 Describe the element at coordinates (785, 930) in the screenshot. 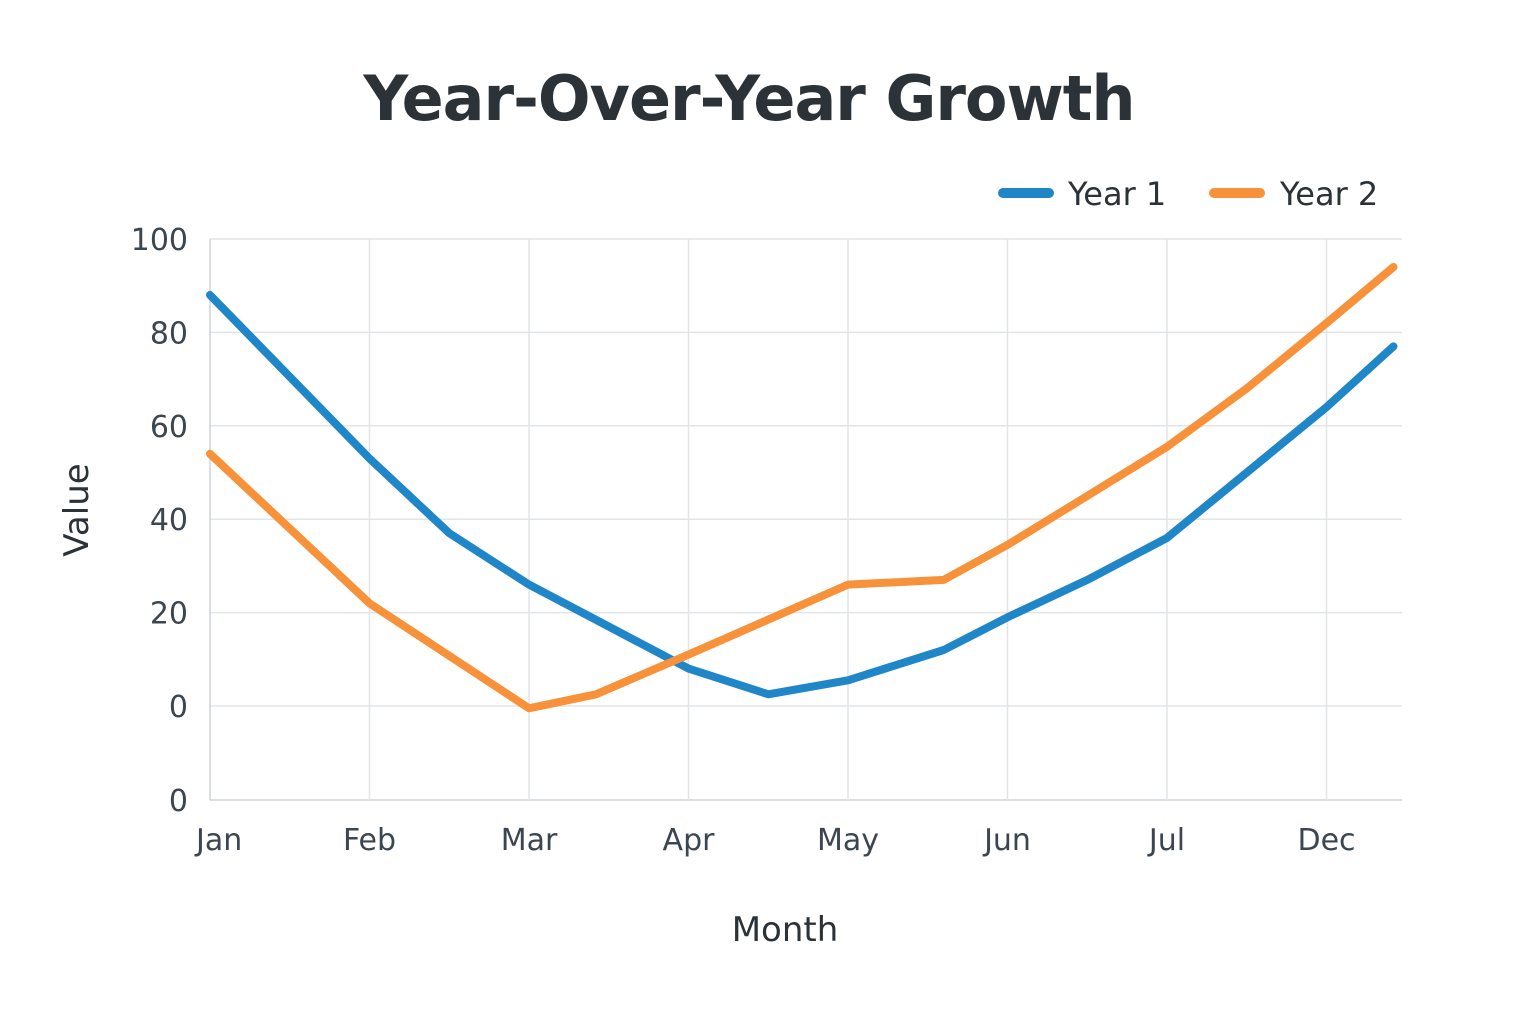

I see `x-axis-label: Month` at that location.